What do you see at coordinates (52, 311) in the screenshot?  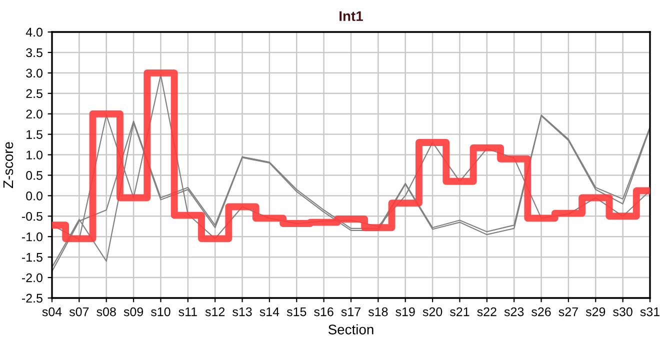 I see `x-tick-label: s04` at bounding box center [52, 311].